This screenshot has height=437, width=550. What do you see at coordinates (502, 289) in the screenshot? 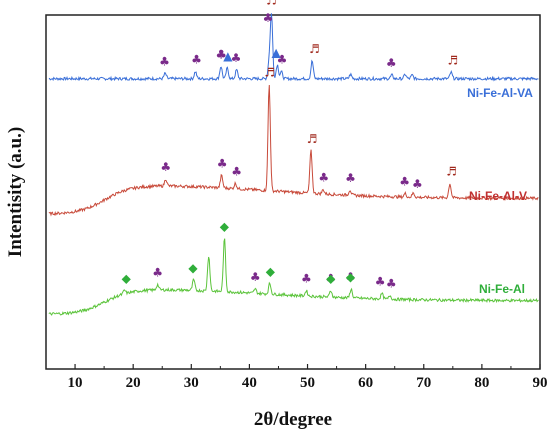
I see `series-label: Ni-Fe-Al` at bounding box center [502, 289].